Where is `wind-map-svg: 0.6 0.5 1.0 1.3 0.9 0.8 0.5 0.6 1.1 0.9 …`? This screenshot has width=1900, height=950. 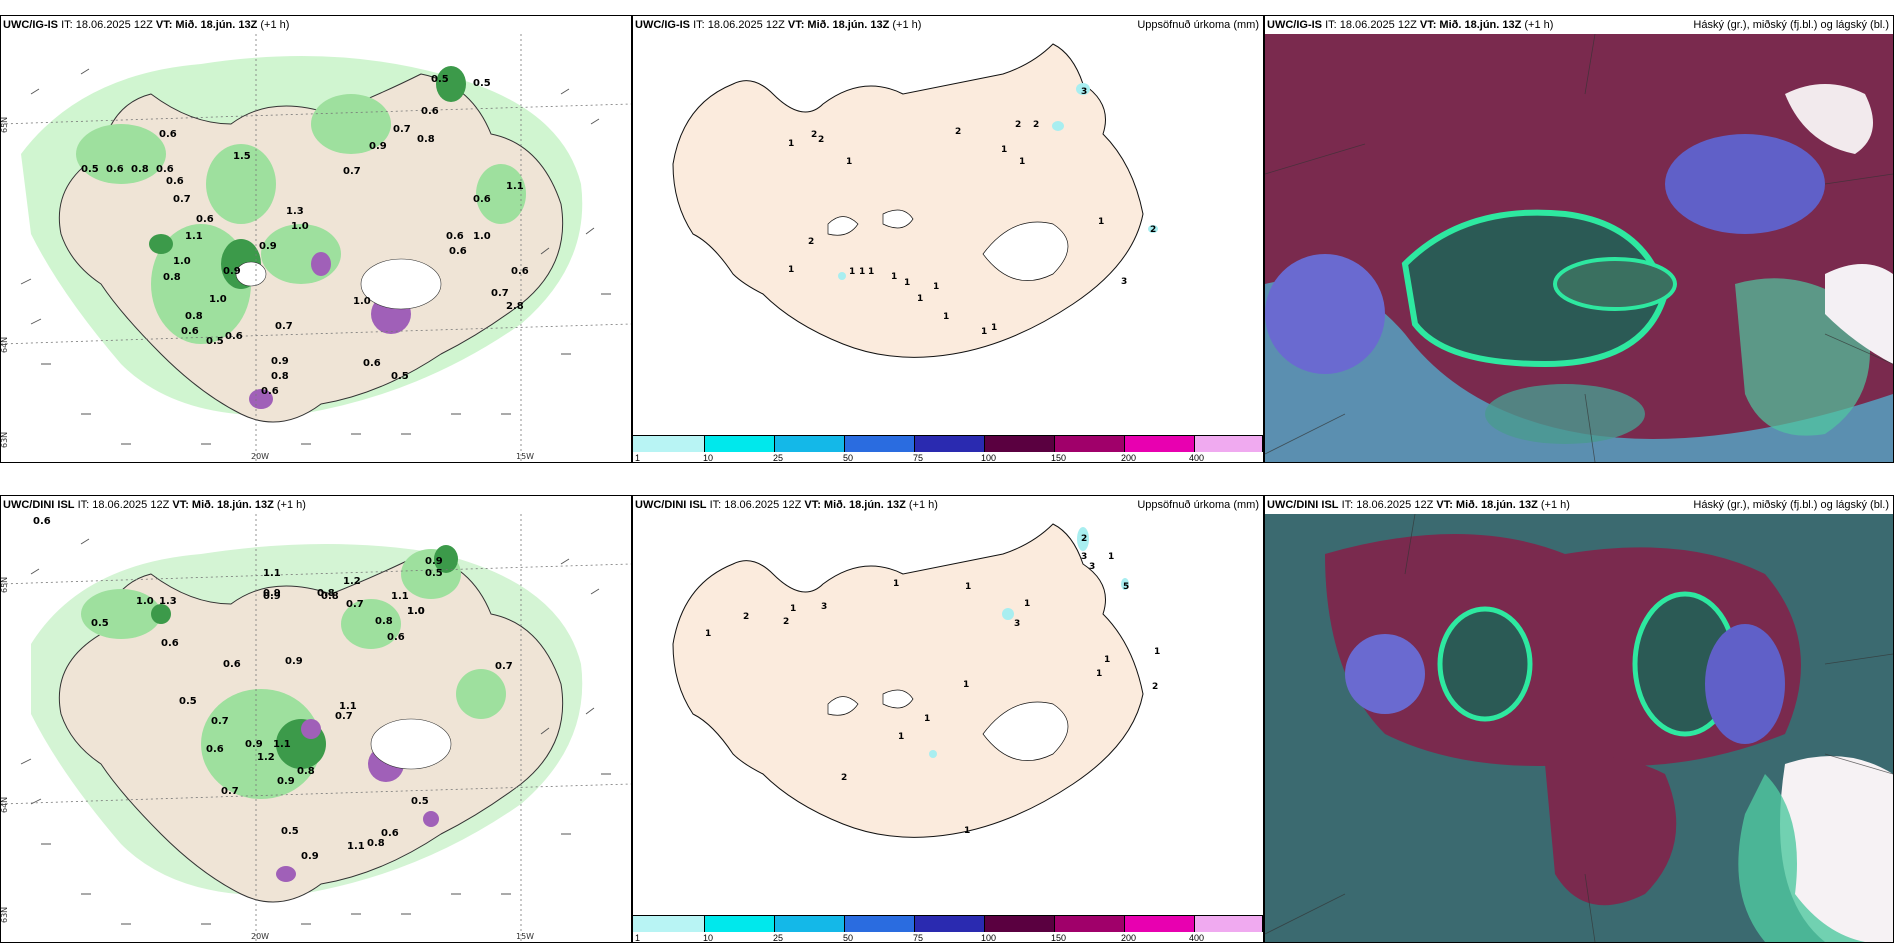 wind-map-svg: 0.6 0.5 1.0 1.3 0.9 0.8 0.5 0.6 1.1 0.9 … is located at coordinates (316, 728).